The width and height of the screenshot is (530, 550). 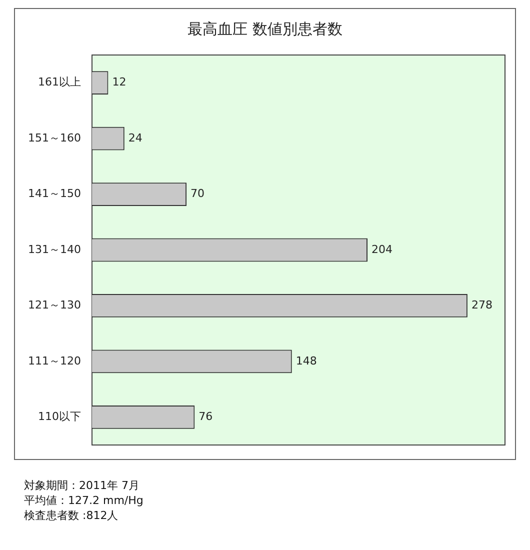 What do you see at coordinates (82, 485) in the screenshot?
I see `text: 対象期間：2011年 7月` at bounding box center [82, 485].